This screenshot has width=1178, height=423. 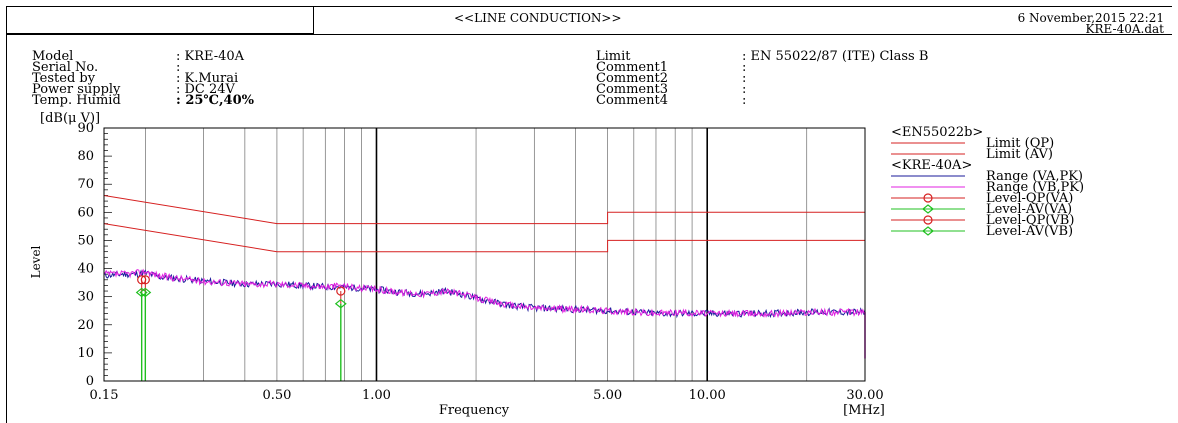 What do you see at coordinates (487, 395) in the screenshot?
I see `x-tick-labels: 0.15 0.50 1.00 5.00 10.00 30.00` at bounding box center [487, 395].